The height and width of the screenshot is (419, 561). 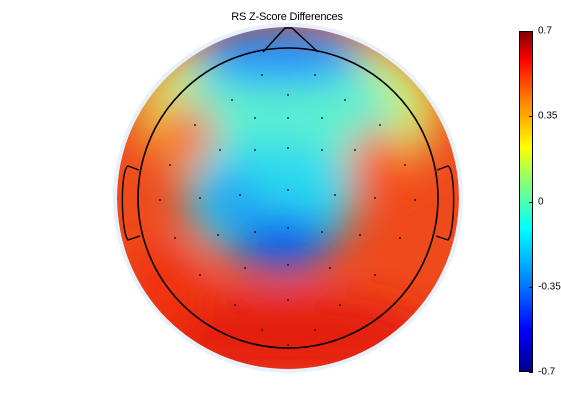 What do you see at coordinates (546, 372) in the screenshot?
I see `colorbar-tick-label: -0.7` at bounding box center [546, 372].